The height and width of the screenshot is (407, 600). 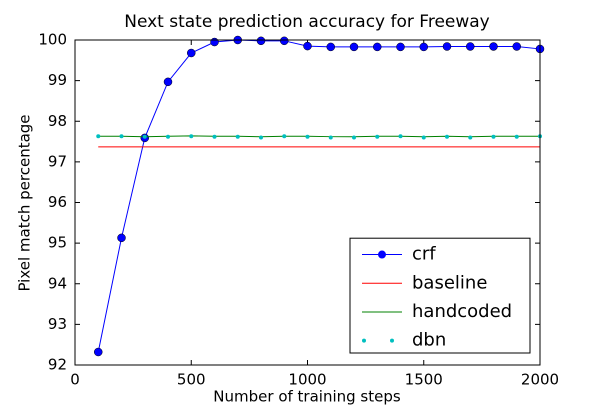 What do you see at coordinates (57, 161) in the screenshot?
I see `y-tick-label: 97` at bounding box center [57, 161].